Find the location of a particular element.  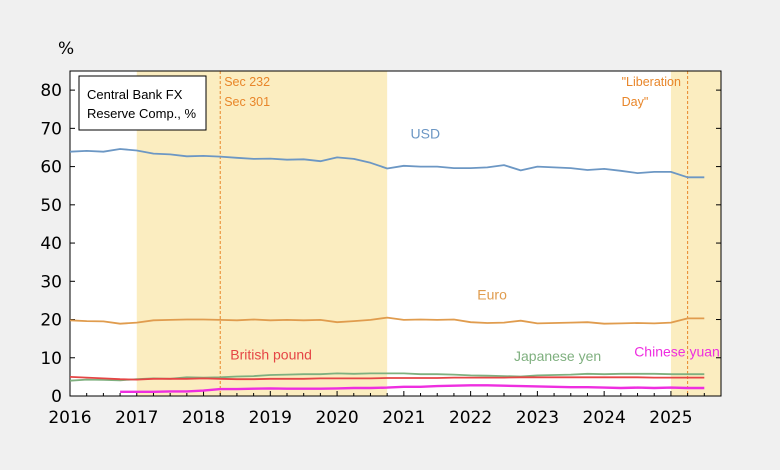

y-tick-label-80: 80 is located at coordinates (51, 91).